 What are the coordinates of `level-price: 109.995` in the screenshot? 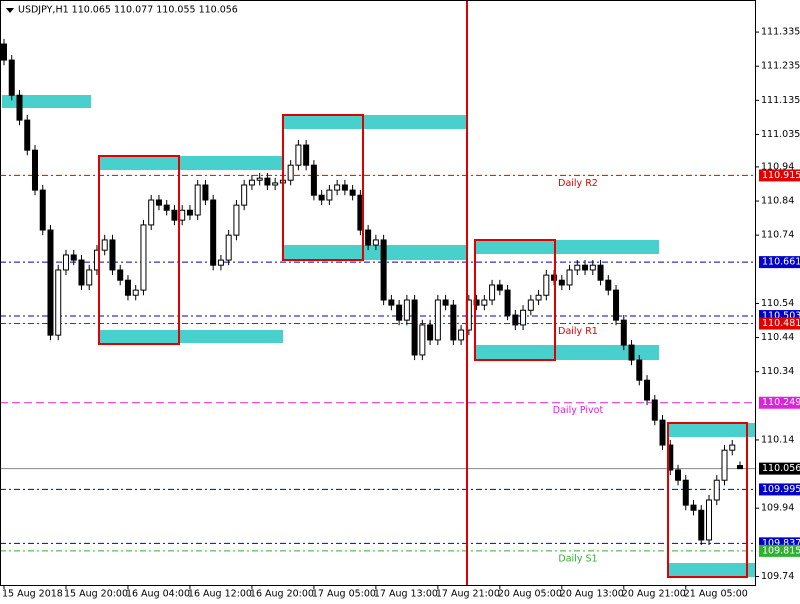 It's located at (781, 489).